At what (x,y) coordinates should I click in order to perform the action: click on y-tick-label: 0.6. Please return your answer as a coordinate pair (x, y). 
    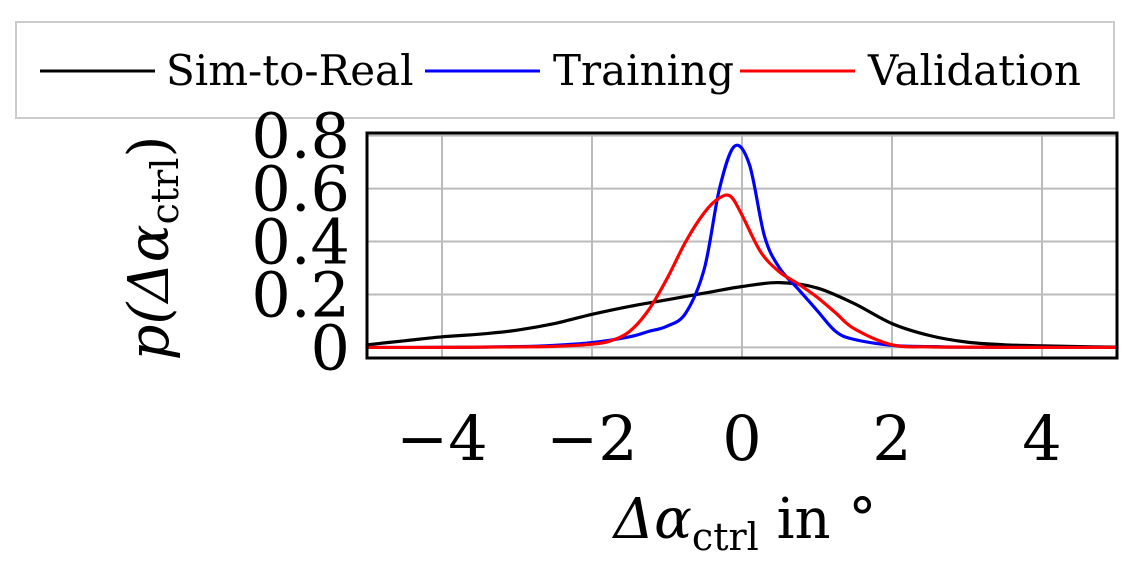
    Looking at the image, I should click on (300, 189).